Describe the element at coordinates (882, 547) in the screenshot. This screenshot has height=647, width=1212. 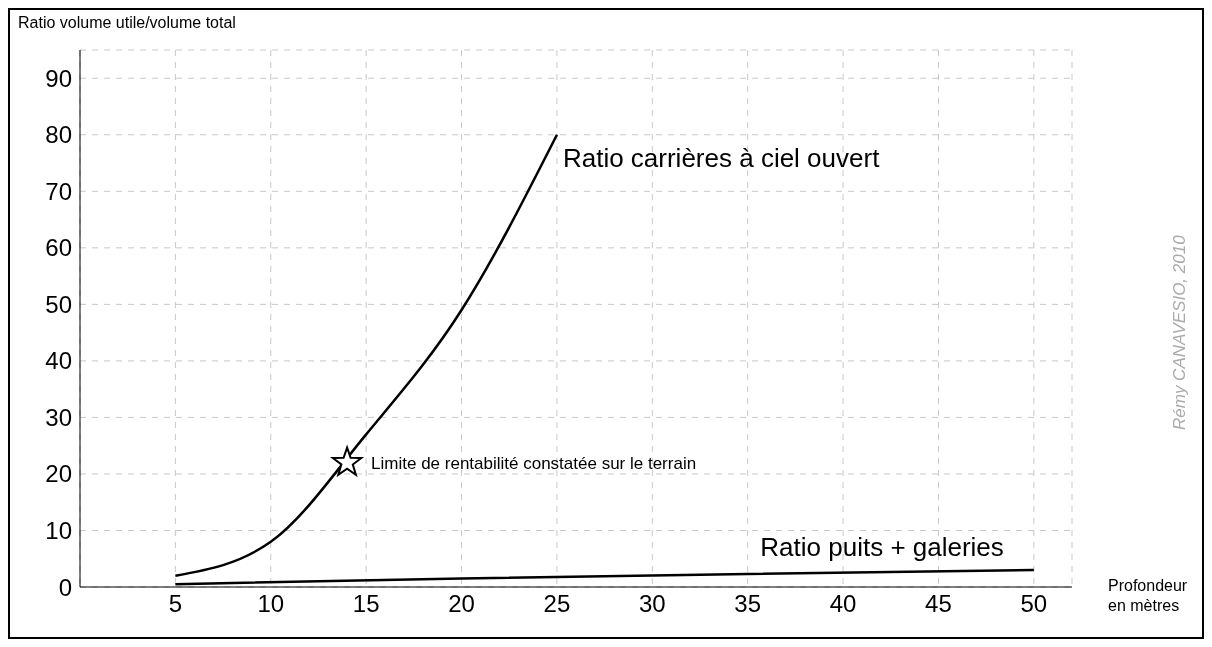
I see `series-label: Ratio puits + galeries` at that location.